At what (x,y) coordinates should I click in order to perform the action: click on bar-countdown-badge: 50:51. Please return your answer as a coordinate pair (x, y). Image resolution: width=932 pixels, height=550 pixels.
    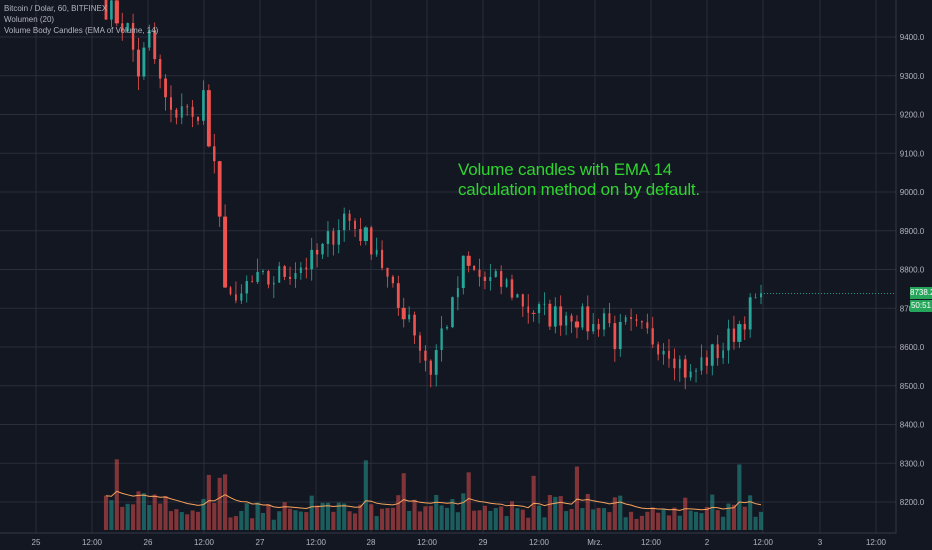
    Looking at the image, I should click on (921, 306).